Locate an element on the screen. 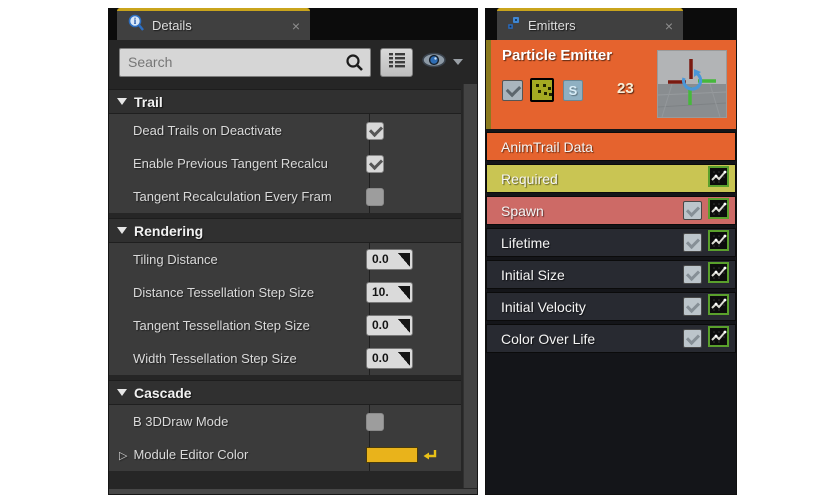  list-view-button is located at coordinates (396, 62).